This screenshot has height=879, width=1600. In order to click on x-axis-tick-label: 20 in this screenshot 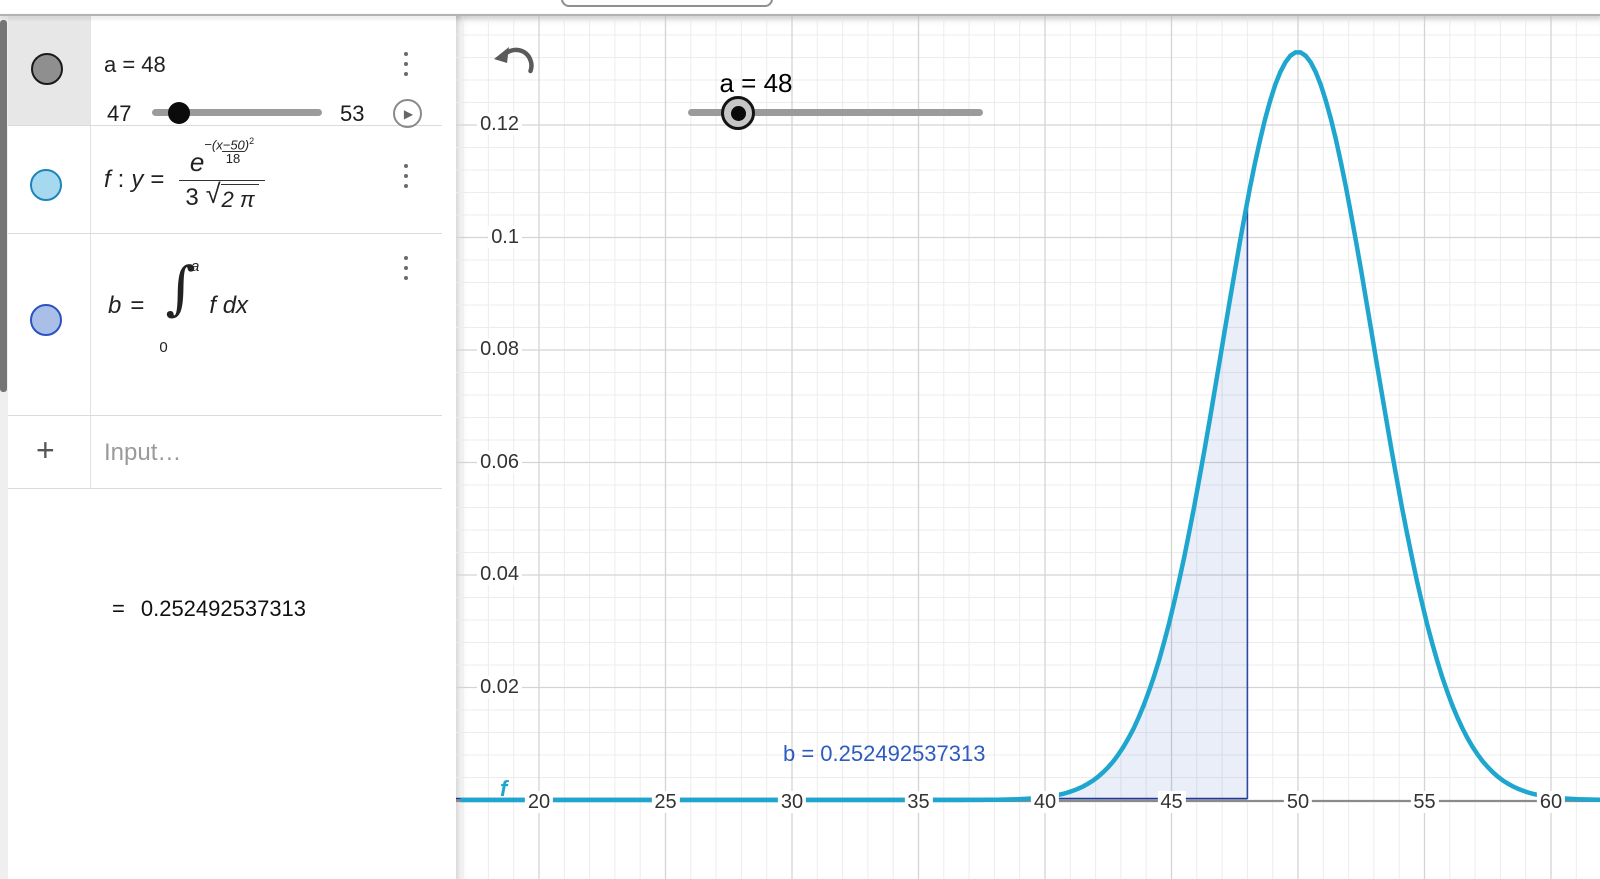, I will do `click(539, 802)`.